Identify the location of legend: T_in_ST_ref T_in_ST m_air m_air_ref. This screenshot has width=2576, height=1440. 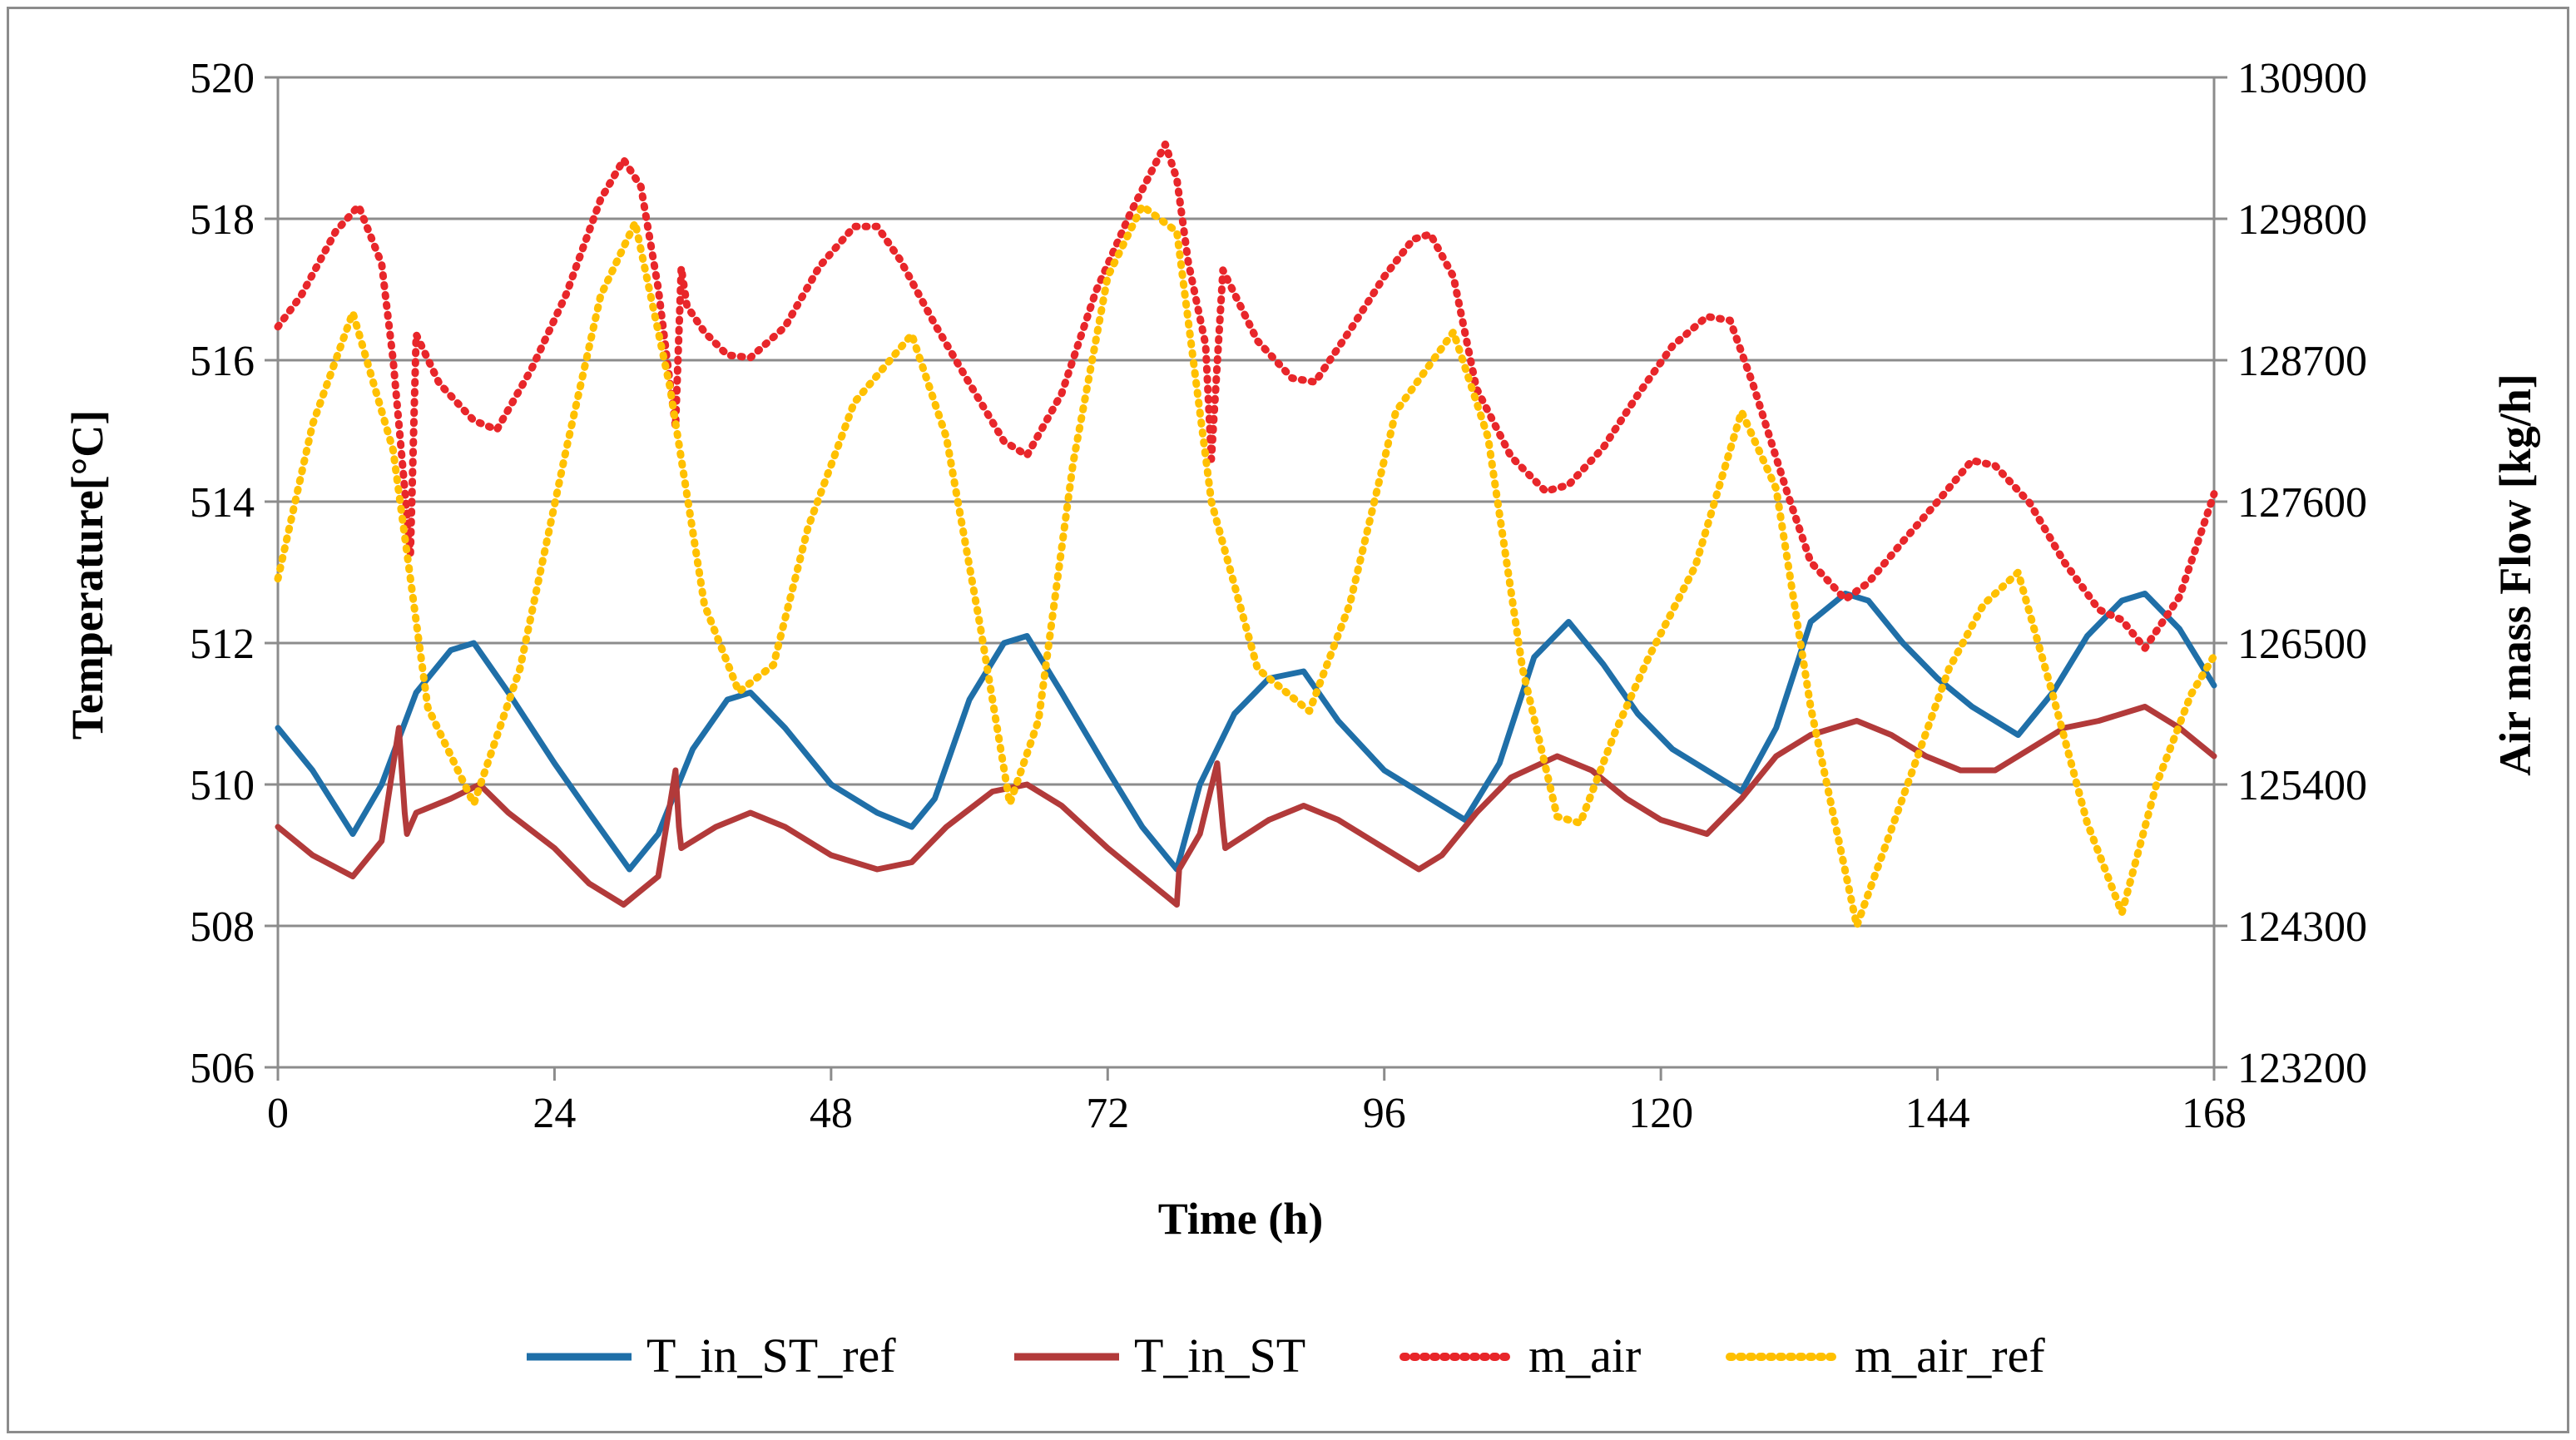
(1286, 1356).